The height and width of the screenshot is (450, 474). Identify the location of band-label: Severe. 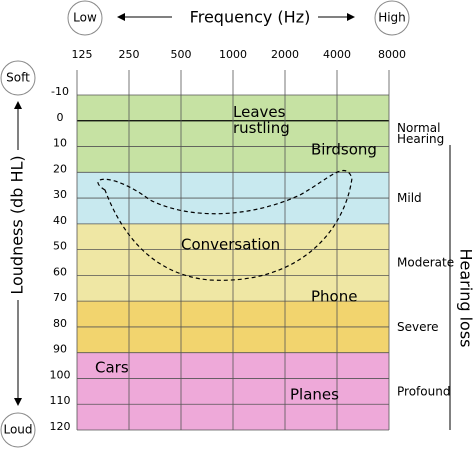
(418, 326).